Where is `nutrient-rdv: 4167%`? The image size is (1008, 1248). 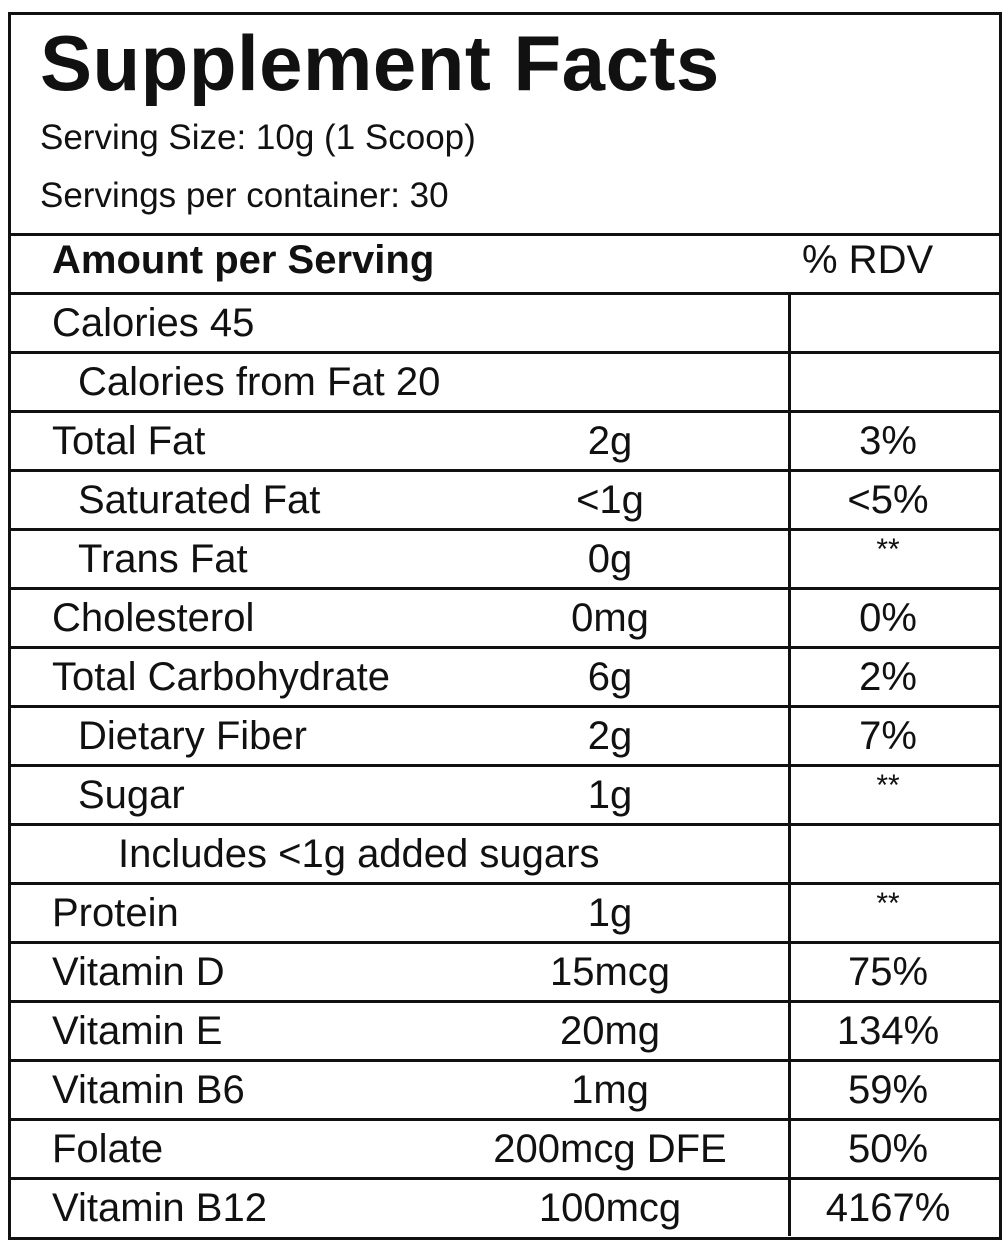 nutrient-rdv: 4167% is located at coordinates (888, 1208).